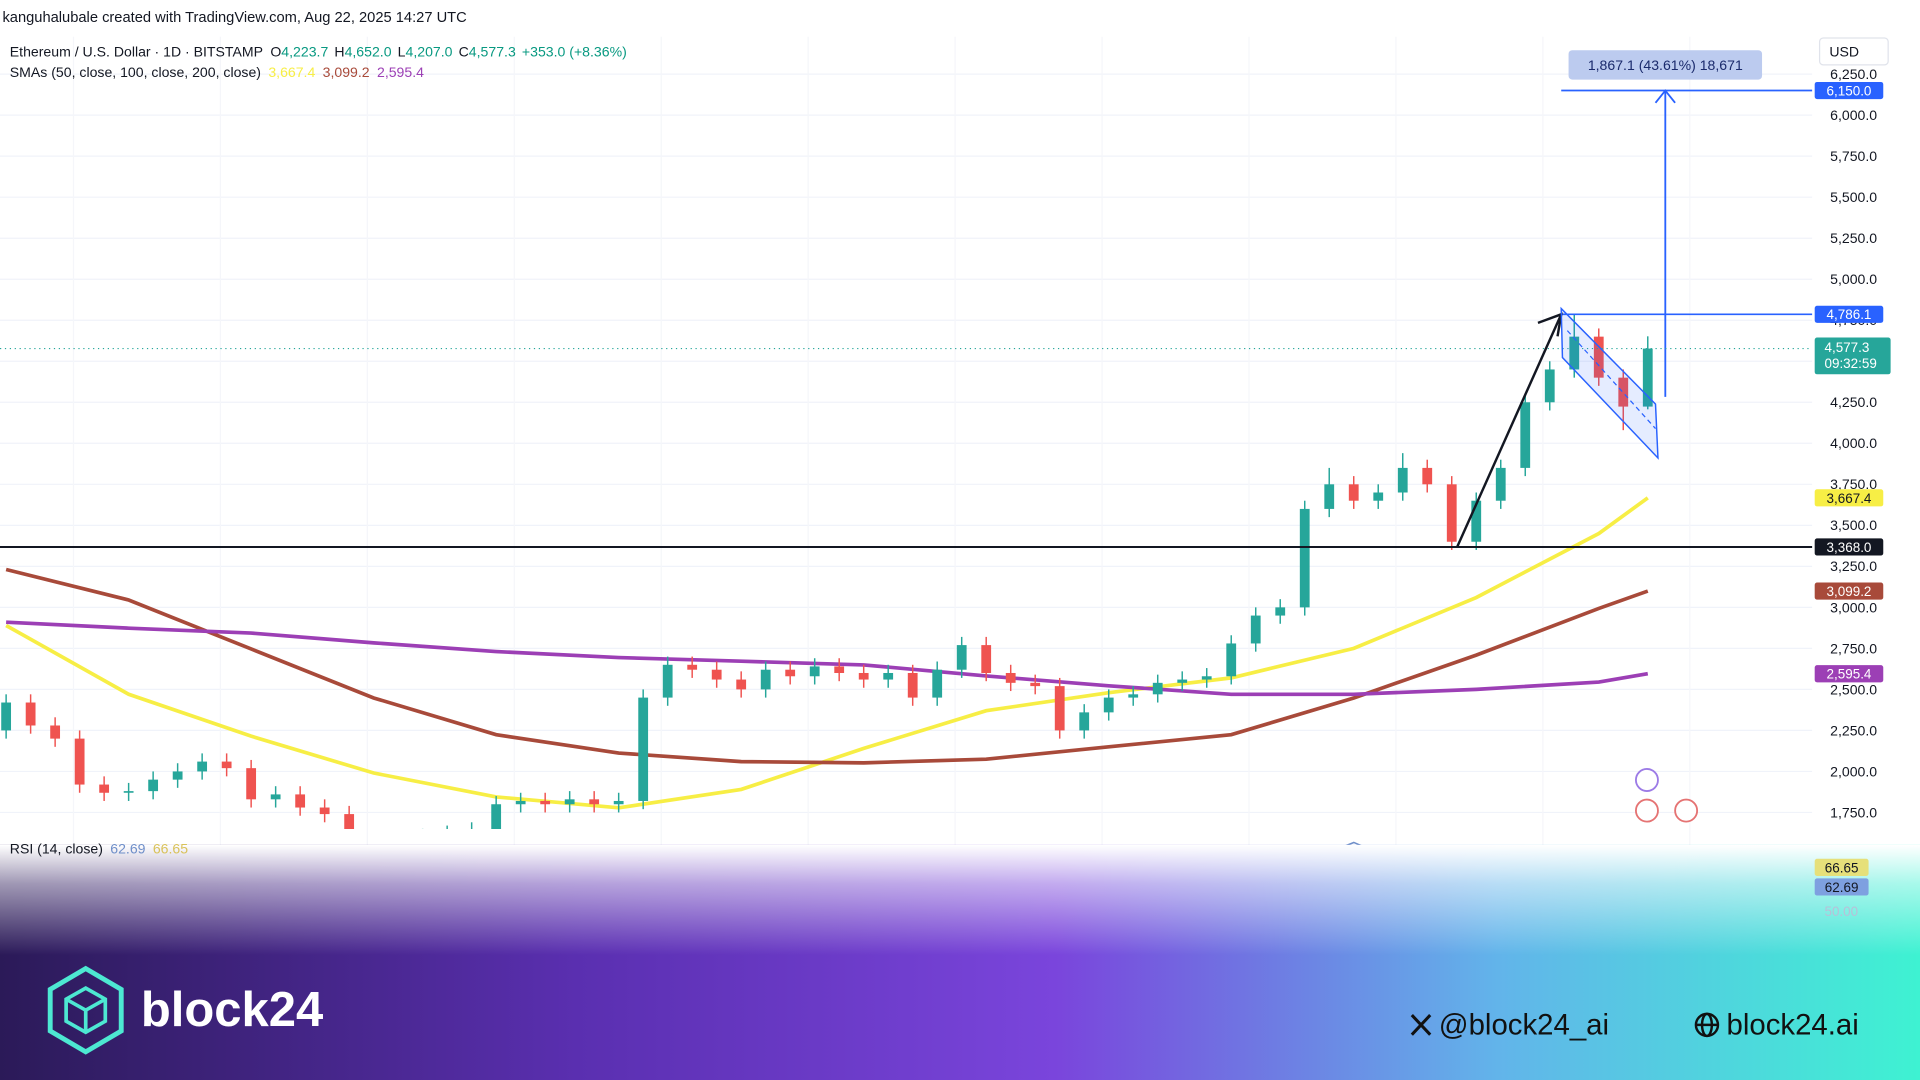 The image size is (1920, 1080). I want to click on ohlc-value: 4,577.3, so click(492, 51).